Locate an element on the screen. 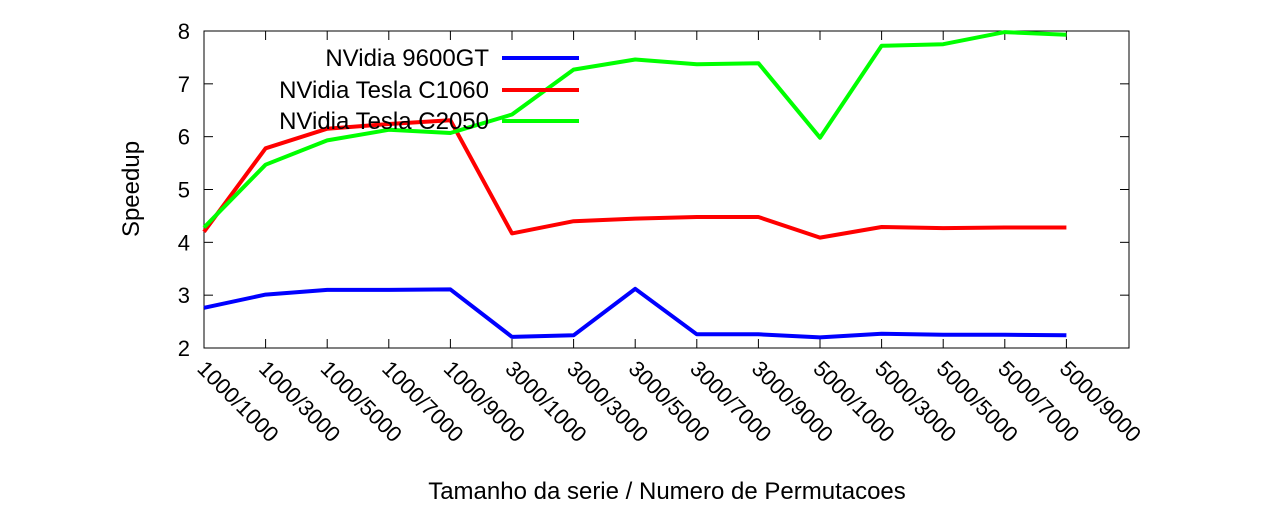 The width and height of the screenshot is (1280, 512). y-tick-label: 8 is located at coordinates (184, 31).